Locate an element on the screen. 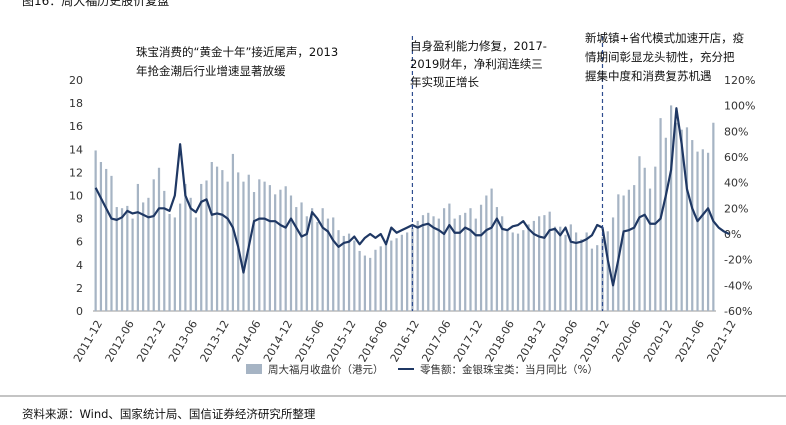 The width and height of the screenshot is (786, 425). legend-bar-label: 周大福月收盘价（港元） is located at coordinates (326, 369).